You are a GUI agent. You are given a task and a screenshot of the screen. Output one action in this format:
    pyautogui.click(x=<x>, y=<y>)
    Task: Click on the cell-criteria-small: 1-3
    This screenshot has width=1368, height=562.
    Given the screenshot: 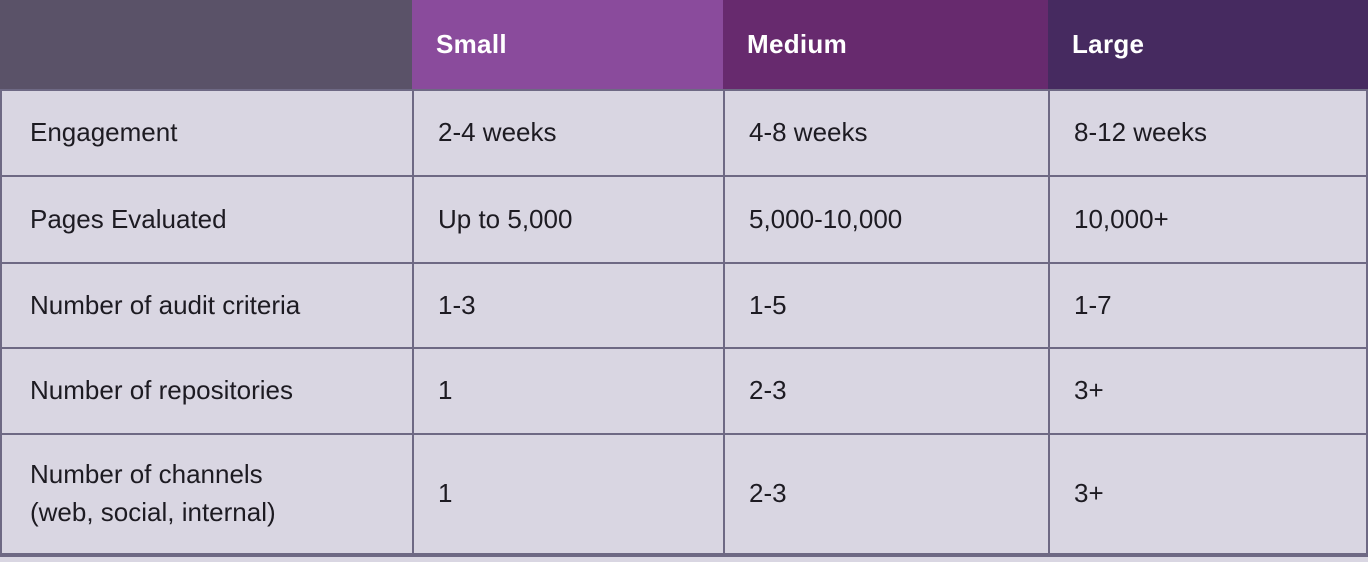 What is the action you would take?
    pyautogui.click(x=567, y=304)
    